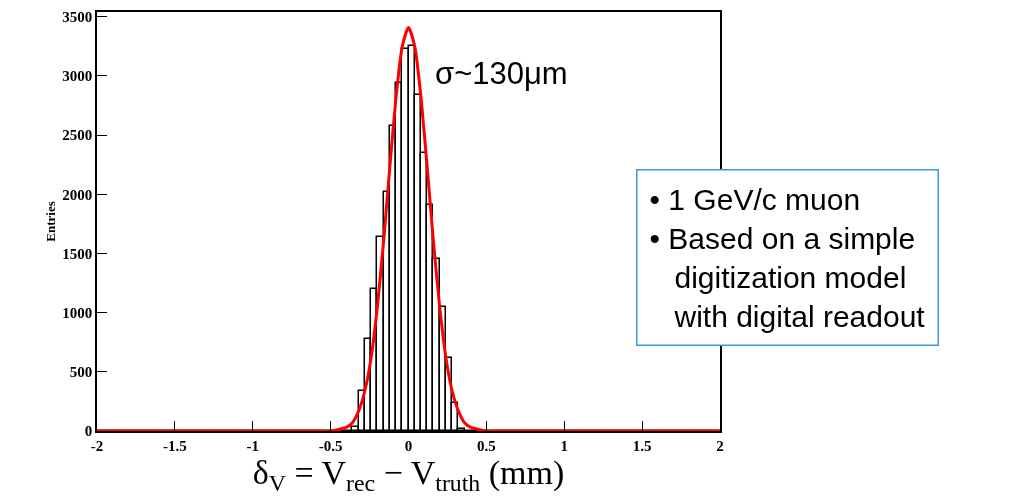 Image resolution: width=1010 pixels, height=500 pixels. I want to click on y-tick-label: 500, so click(81, 372).